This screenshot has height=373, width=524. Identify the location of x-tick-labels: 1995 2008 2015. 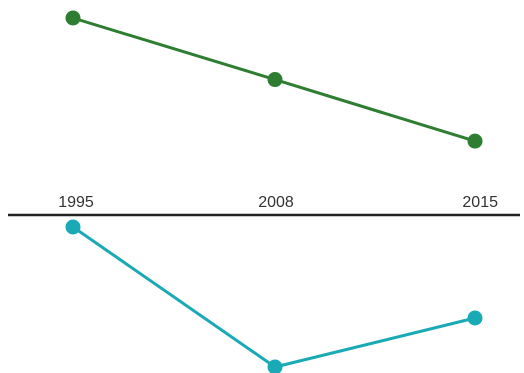
(278, 202).